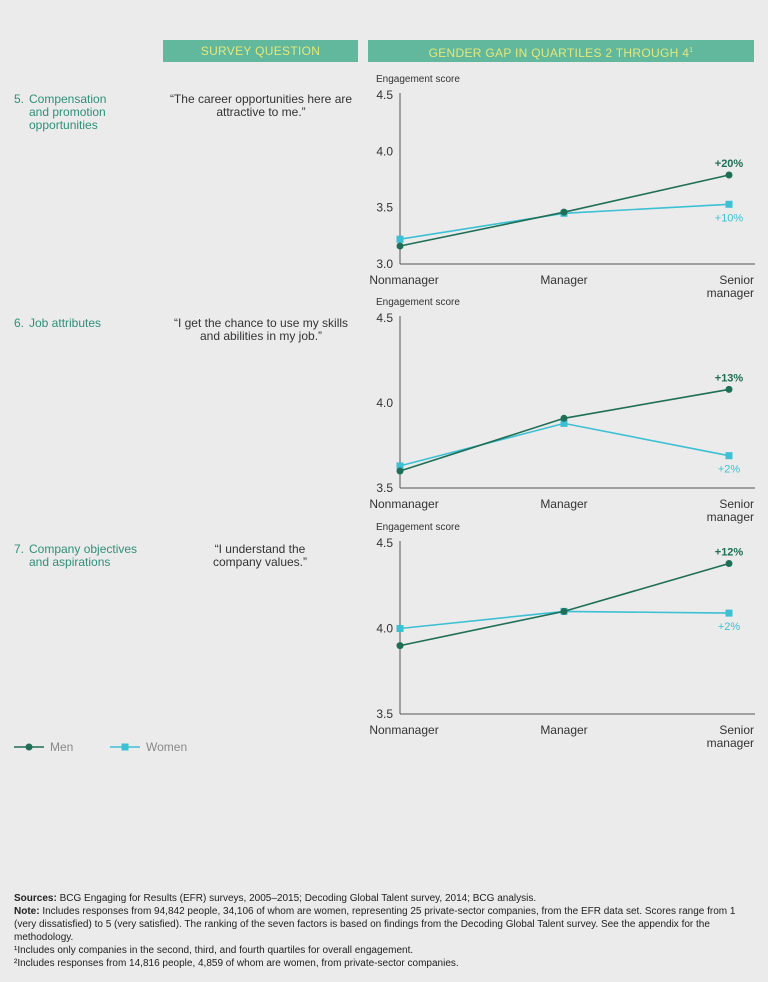  Describe the element at coordinates (564, 444) in the screenshot. I see `women-line` at that location.